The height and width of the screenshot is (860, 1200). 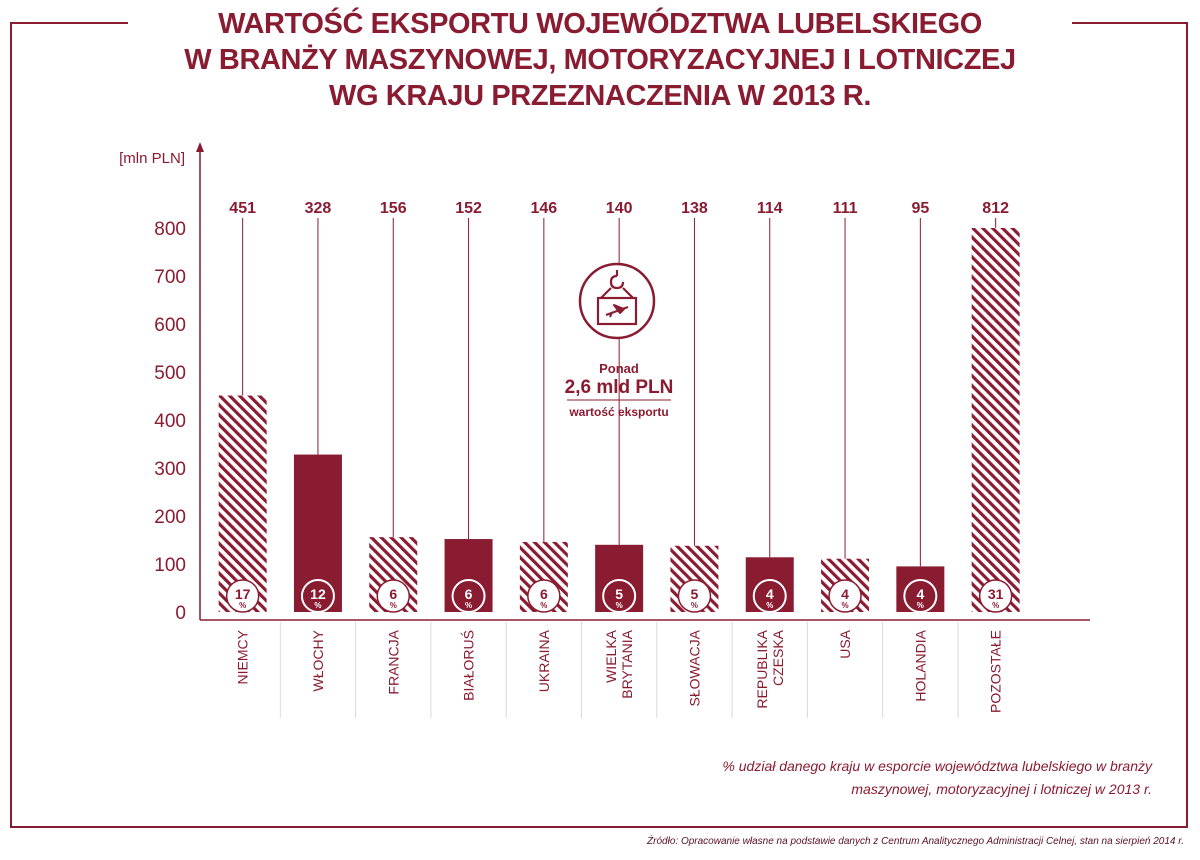 I want to click on bar-value-label: 812, so click(x=995, y=208).